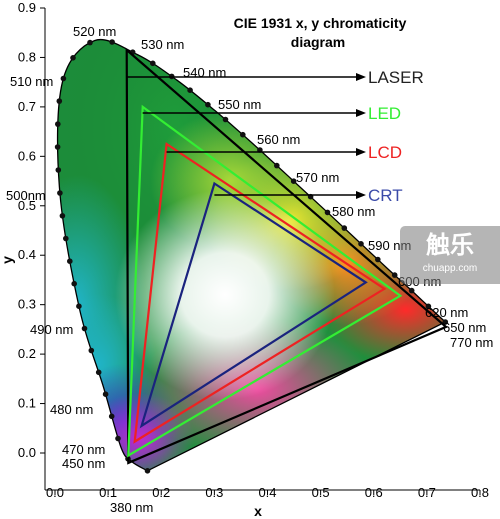  What do you see at coordinates (7, 260) in the screenshot?
I see `y-axis-label: y` at bounding box center [7, 260].